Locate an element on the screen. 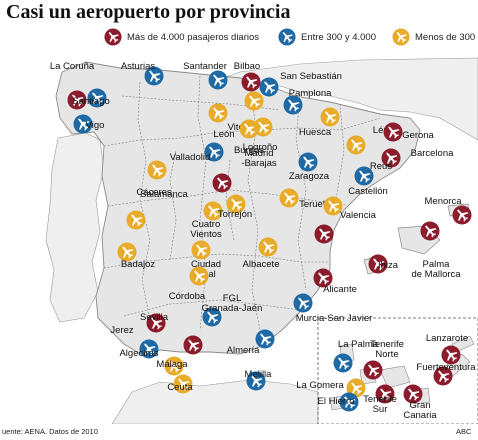 The width and height of the screenshot is (478, 440). airport-marker-santander is located at coordinates (218, 80).